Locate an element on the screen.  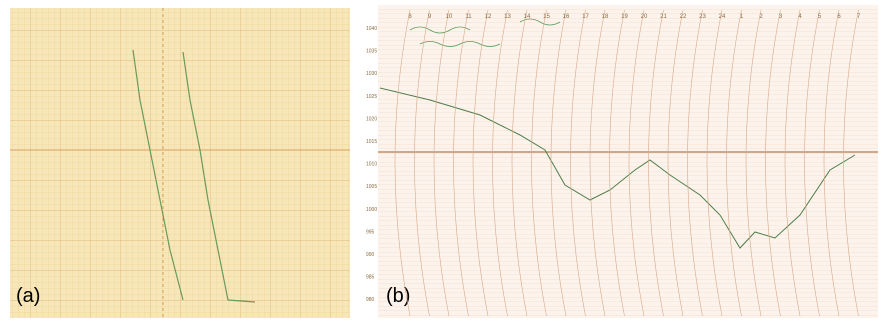
pressure-label: 1000 is located at coordinates (371, 210).